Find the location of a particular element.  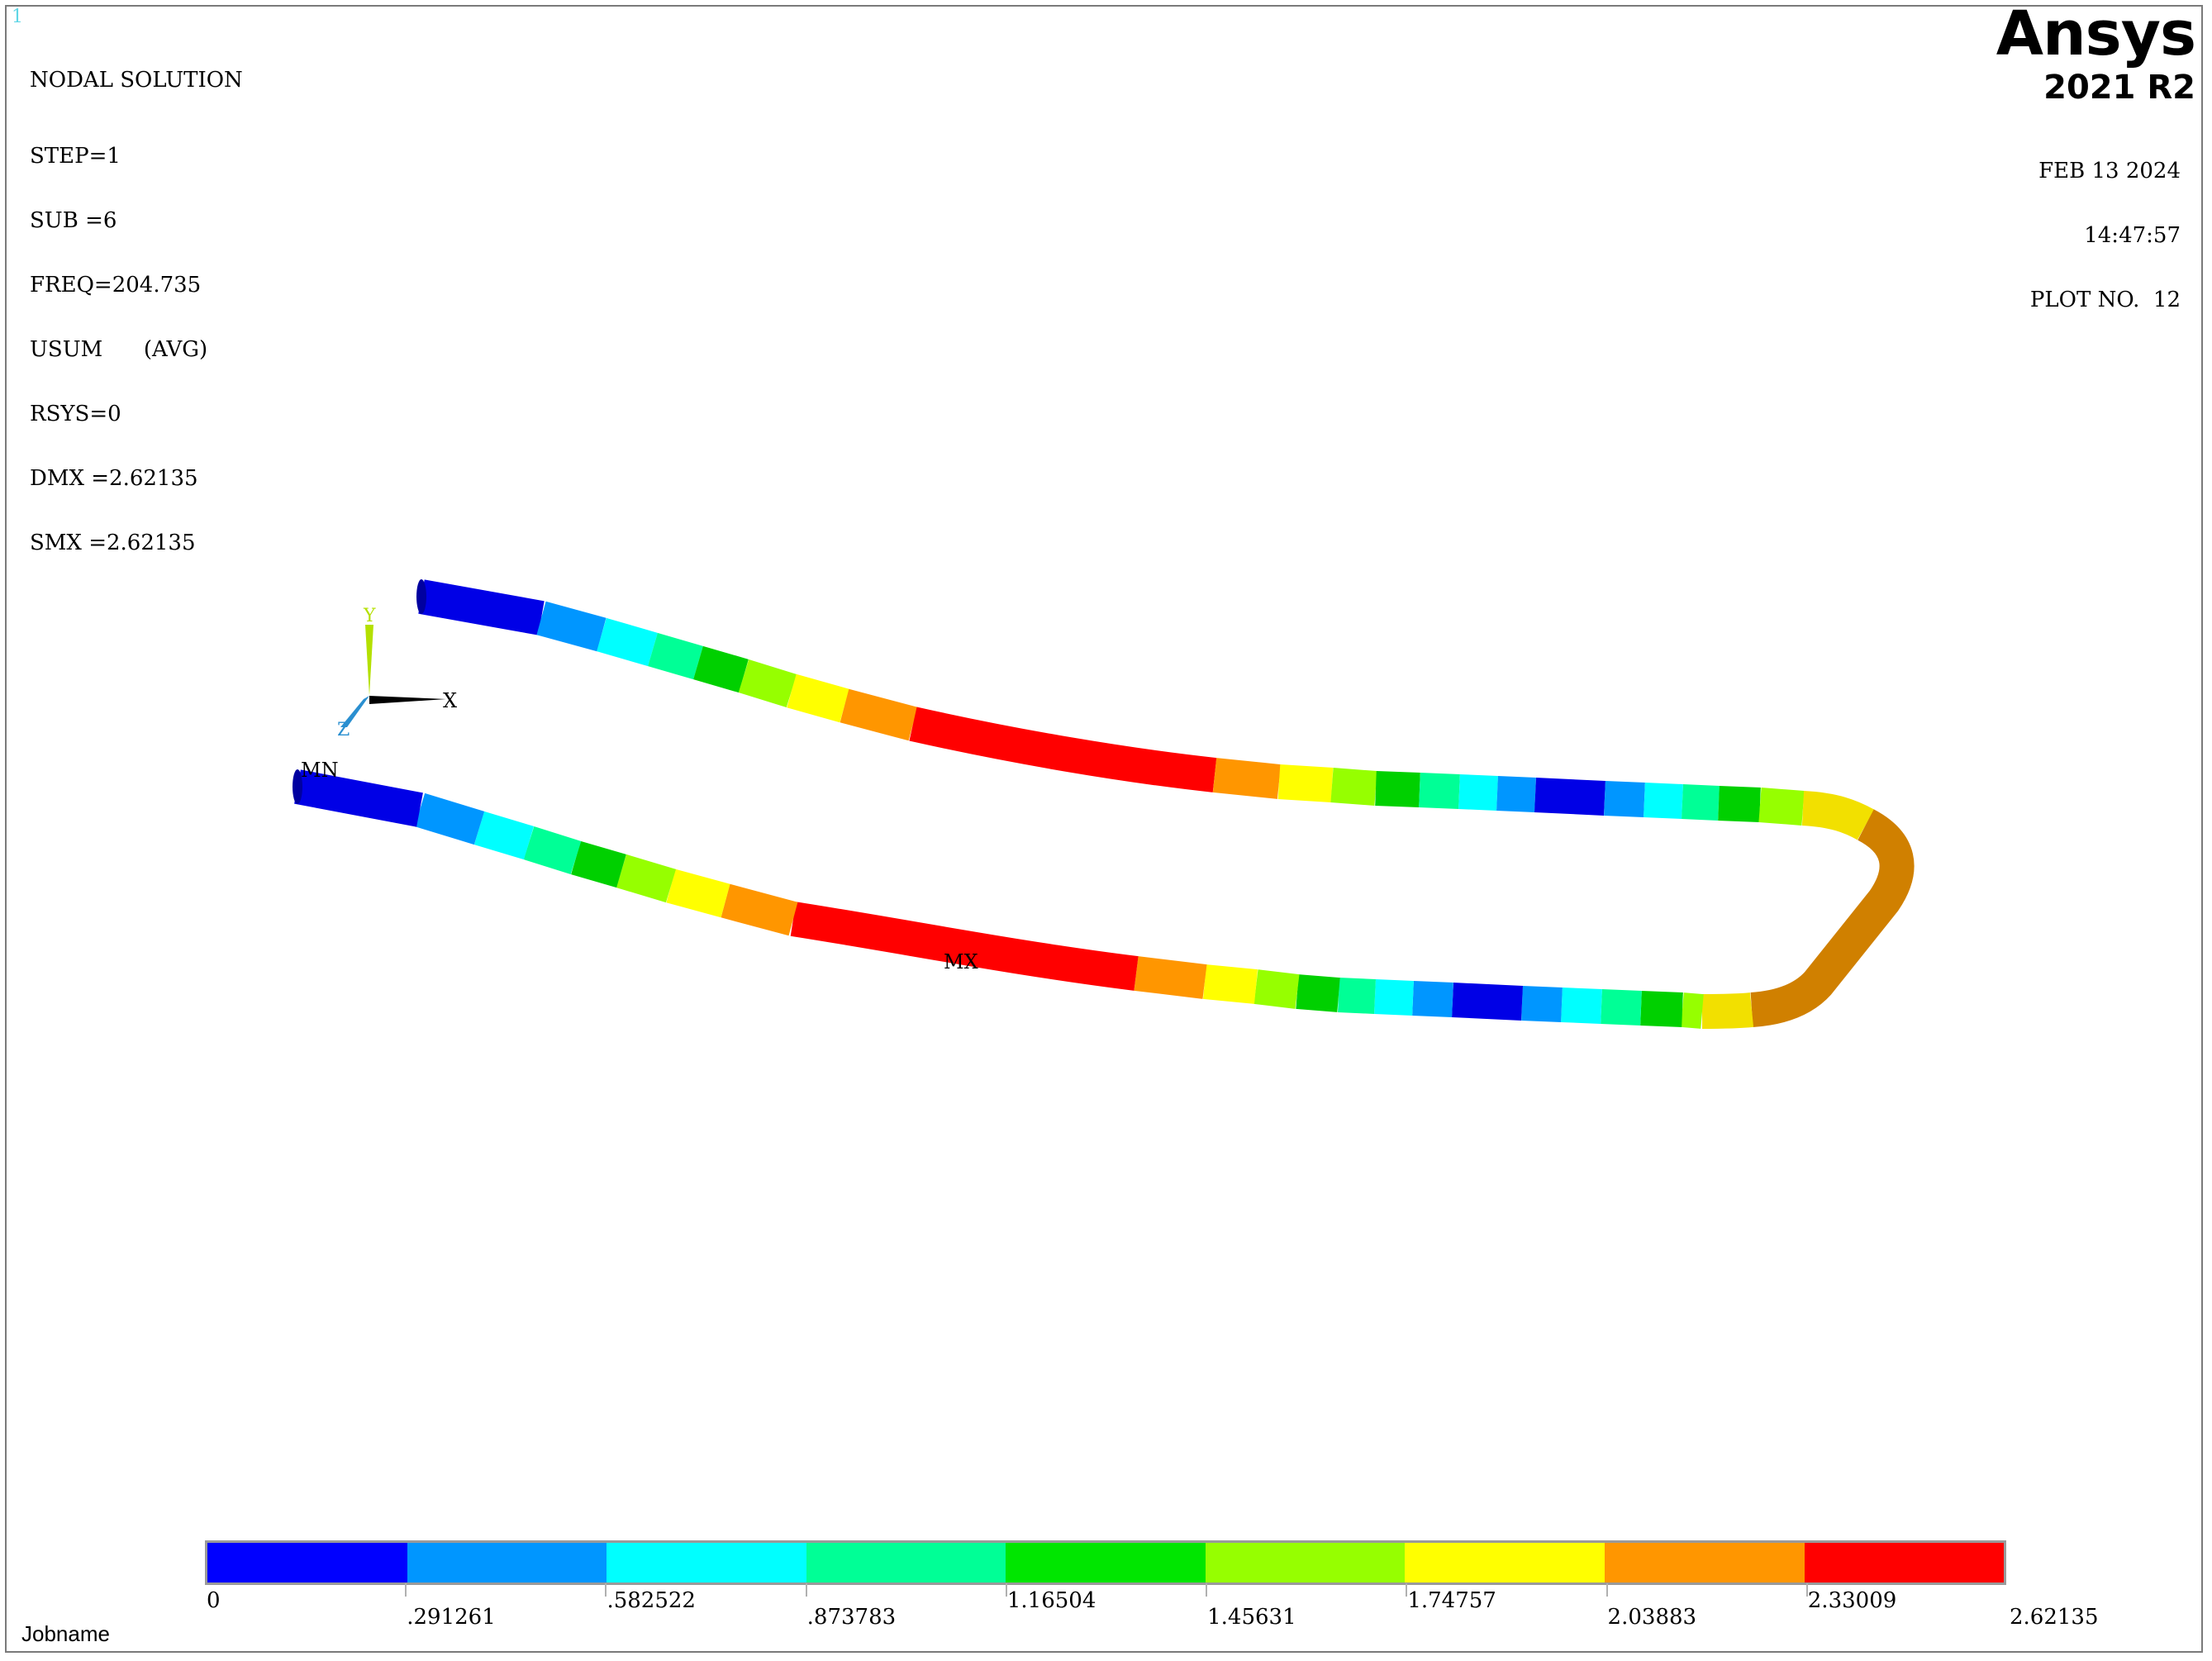

solution-title: NODAL SOLUTION is located at coordinates (136, 80).